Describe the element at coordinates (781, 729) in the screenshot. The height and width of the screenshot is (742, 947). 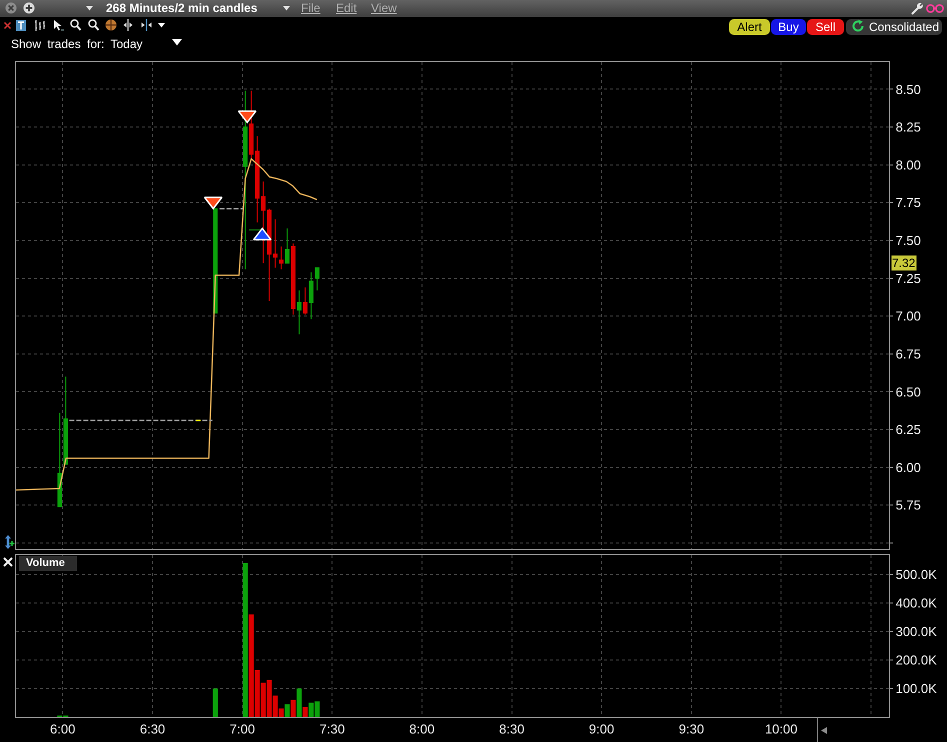
I see `x-tick-label: 10:00` at that location.